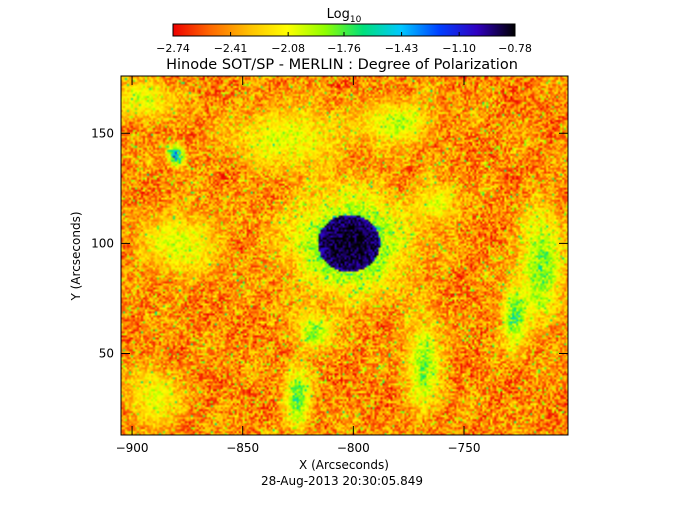  What do you see at coordinates (338, 14) in the screenshot?
I see `colorbar-label-main: Log` at bounding box center [338, 14].